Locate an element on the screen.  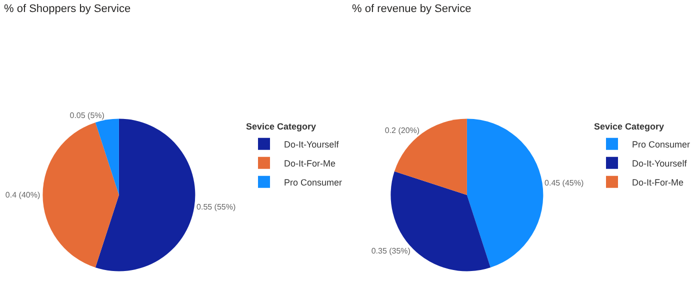
data-label: 0.55 (55%) is located at coordinates (216, 207).